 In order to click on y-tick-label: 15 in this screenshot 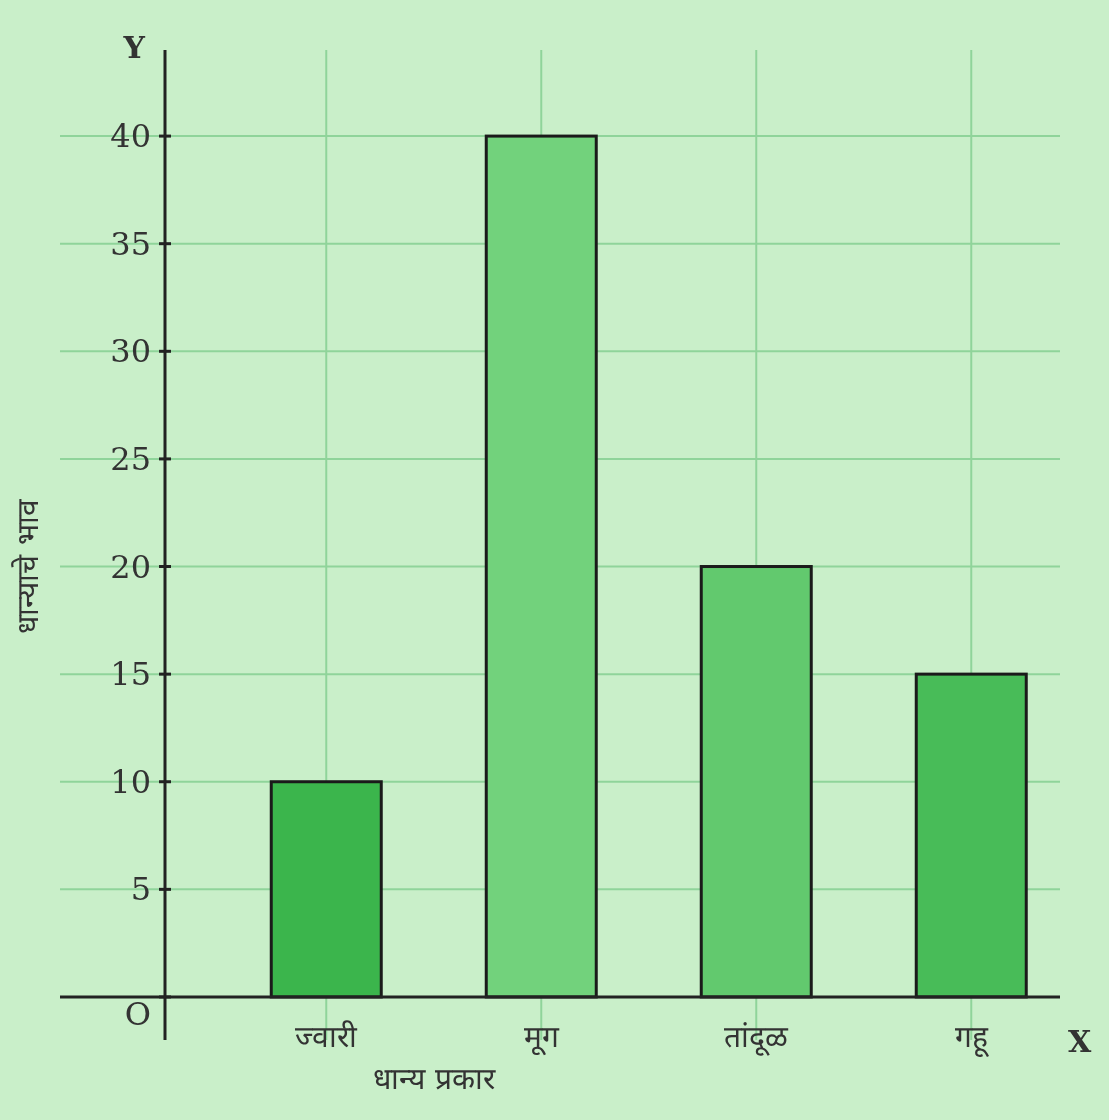, I will do `click(130, 674)`.